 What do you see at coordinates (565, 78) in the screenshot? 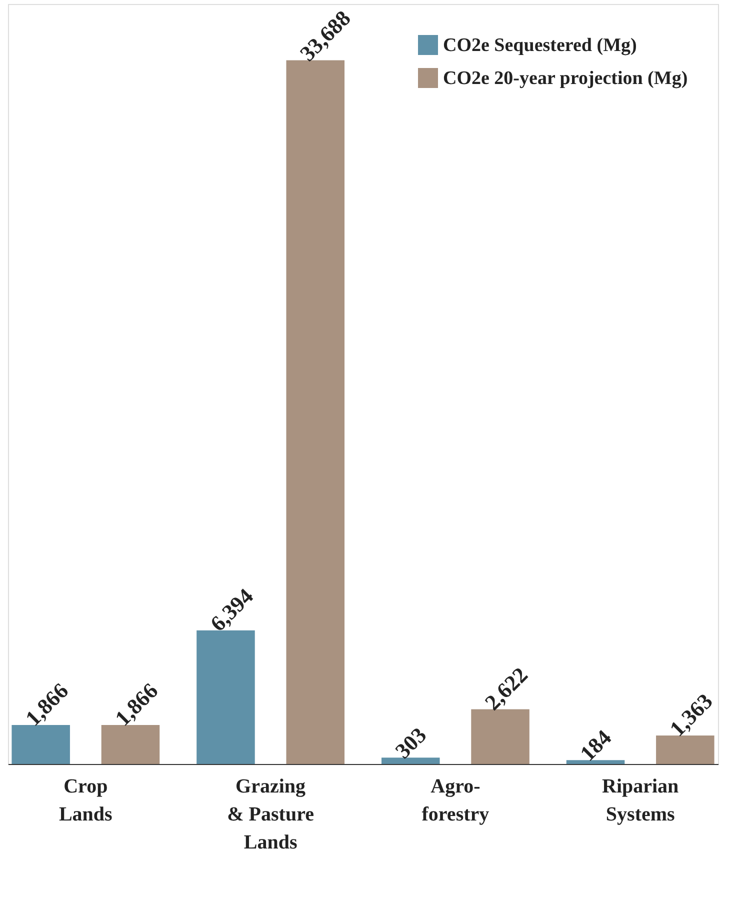
I see `legend-label: CO2e 20-year projection (Mg)` at bounding box center [565, 78].